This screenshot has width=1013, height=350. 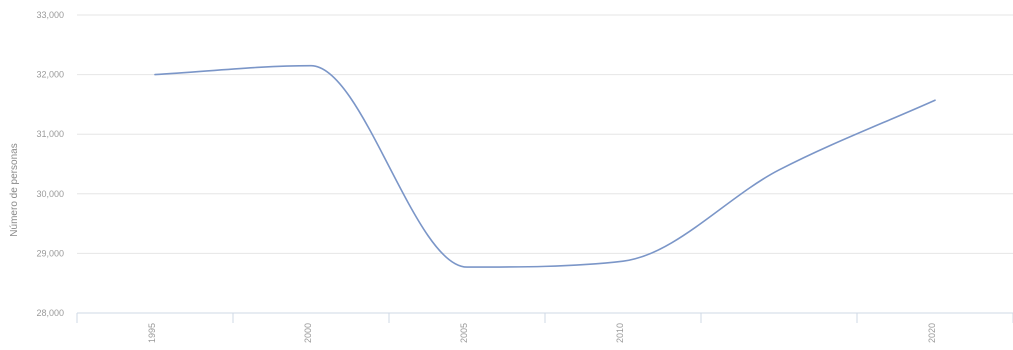 I want to click on y-tick-label: 33,000, so click(x=50, y=15).